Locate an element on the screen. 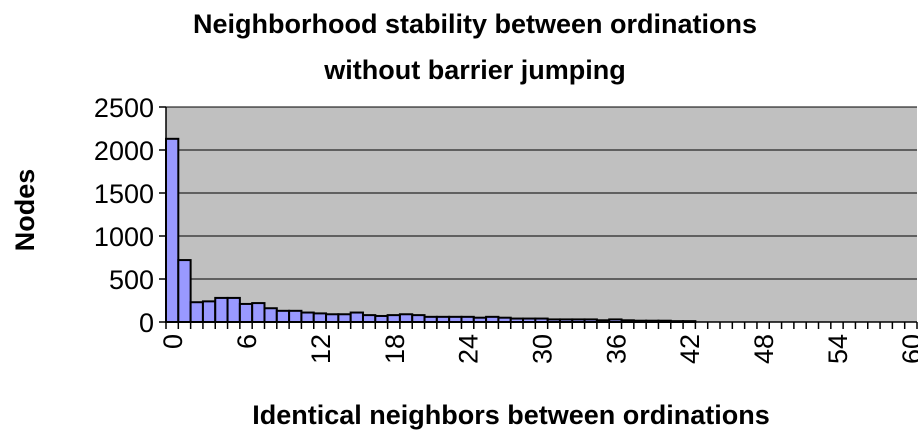 The height and width of the screenshot is (432, 918). x-tick-label: 60 is located at coordinates (907, 349).